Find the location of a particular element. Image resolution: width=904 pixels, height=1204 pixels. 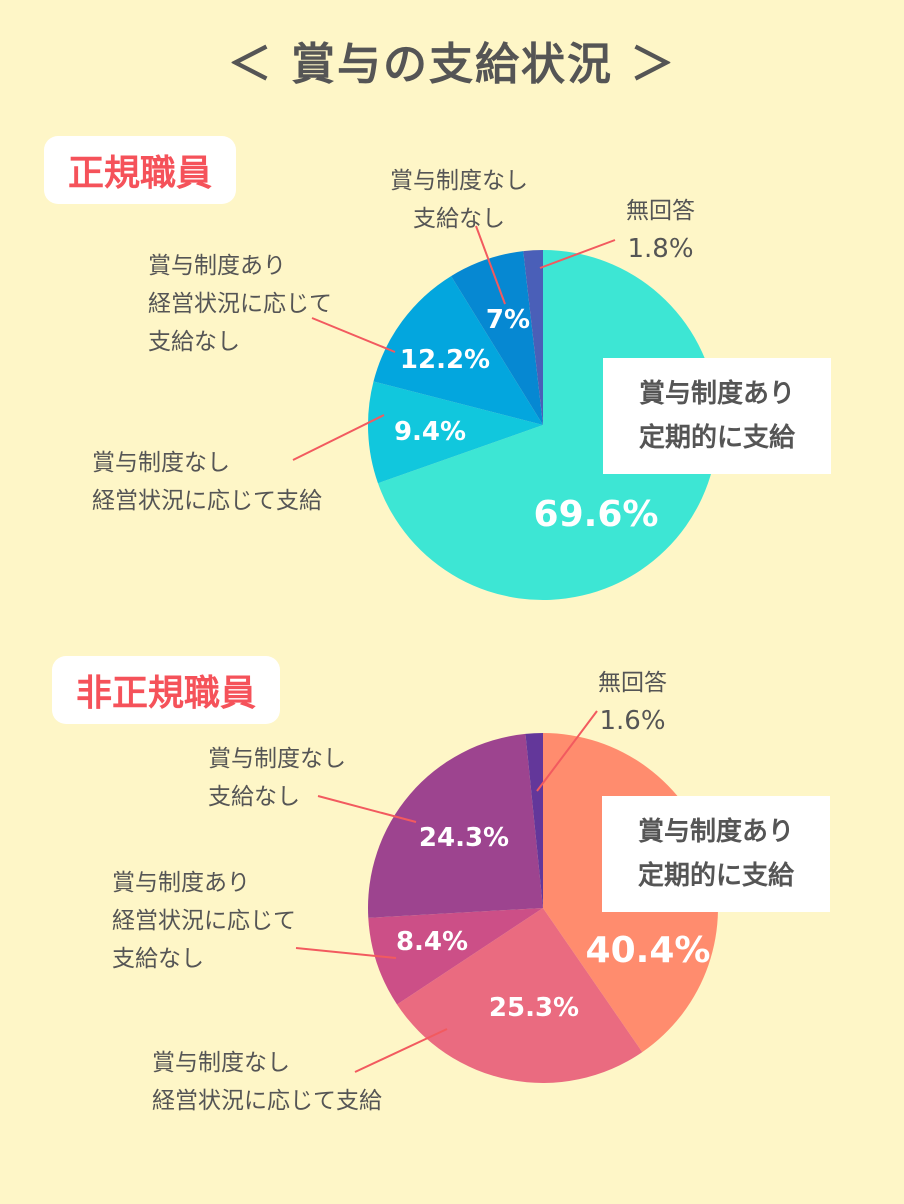

pie1-slices is located at coordinates (543, 425).